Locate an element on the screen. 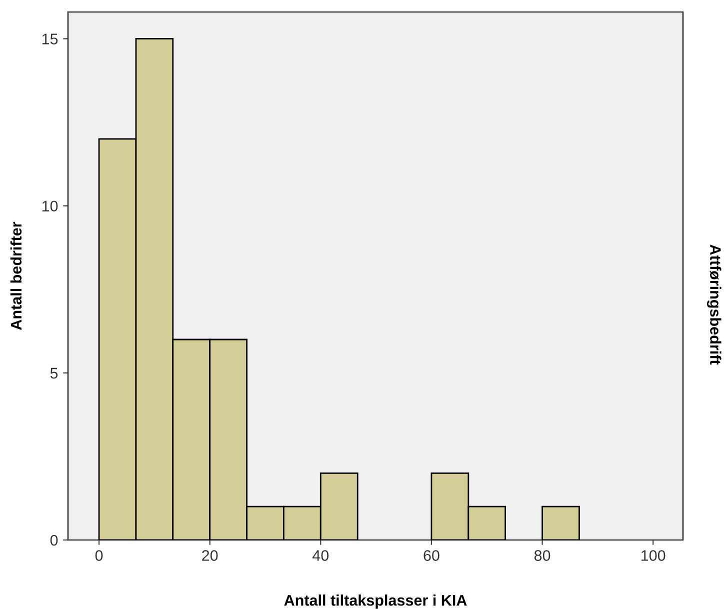 This screenshot has width=725, height=609. y-axis-title: Antall bedrifter is located at coordinates (16, 276).